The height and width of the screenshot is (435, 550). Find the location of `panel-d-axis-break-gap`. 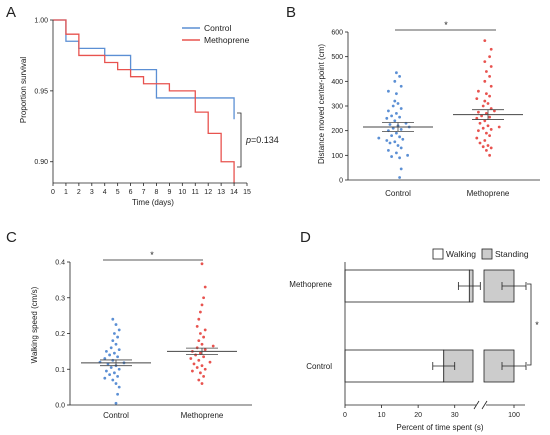

panel-d-axis-break-gap is located at coordinates (481, 405).